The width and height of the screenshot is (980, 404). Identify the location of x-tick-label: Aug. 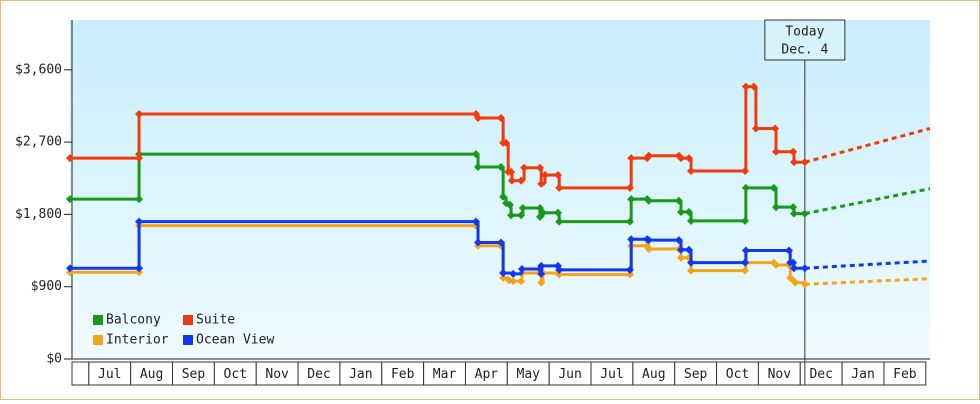
(653, 374).